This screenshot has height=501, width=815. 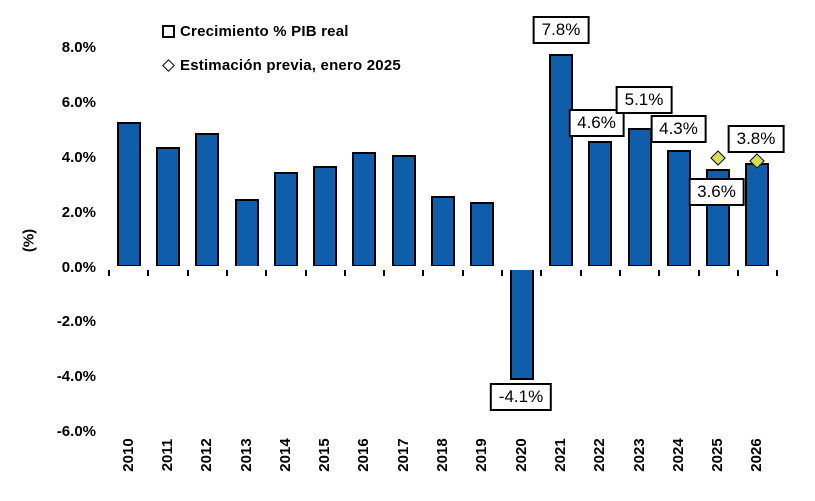 I want to click on legend-square-swatch-icon, so click(x=168, y=31).